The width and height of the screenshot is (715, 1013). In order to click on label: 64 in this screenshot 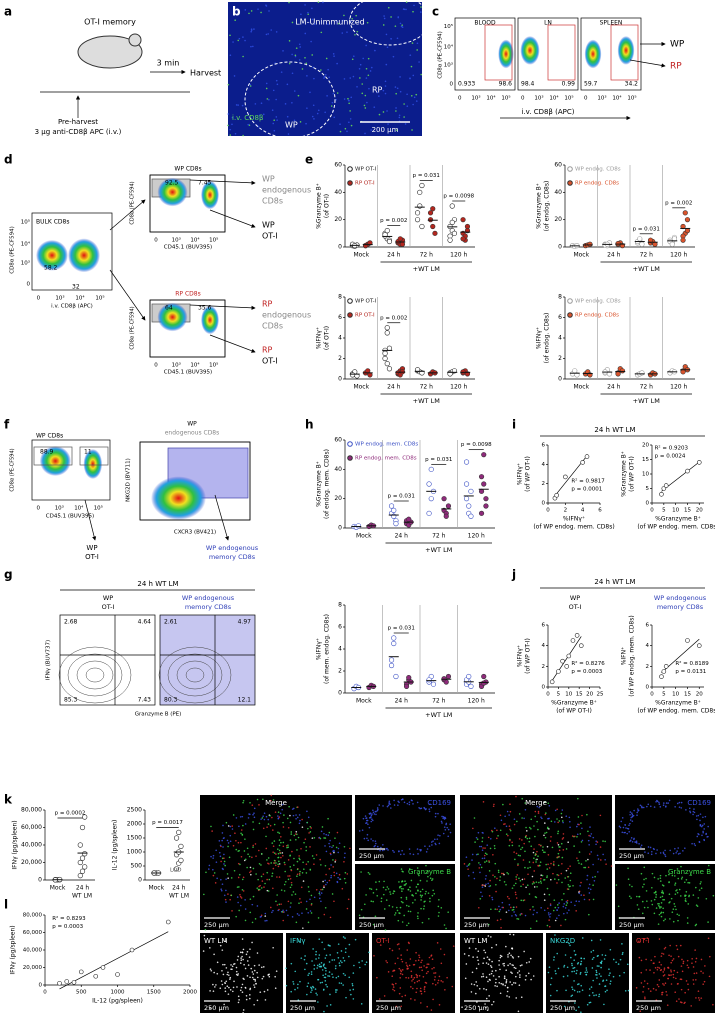, I will do `click(169, 308)`.